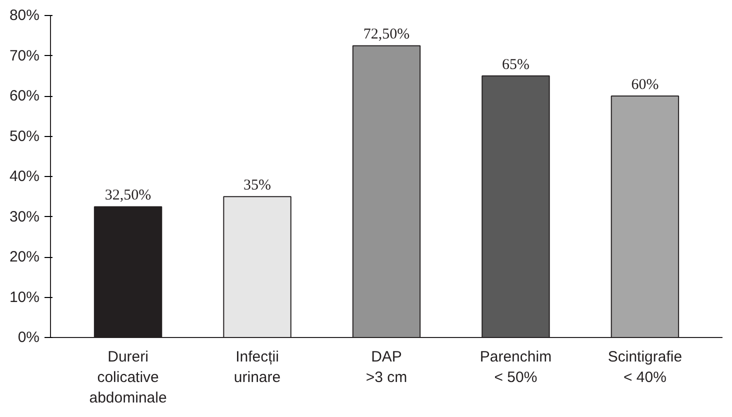 This screenshot has height=417, width=732. Describe the element at coordinates (24, 15) in the screenshot. I see `y-tick-label: 80%` at that location.